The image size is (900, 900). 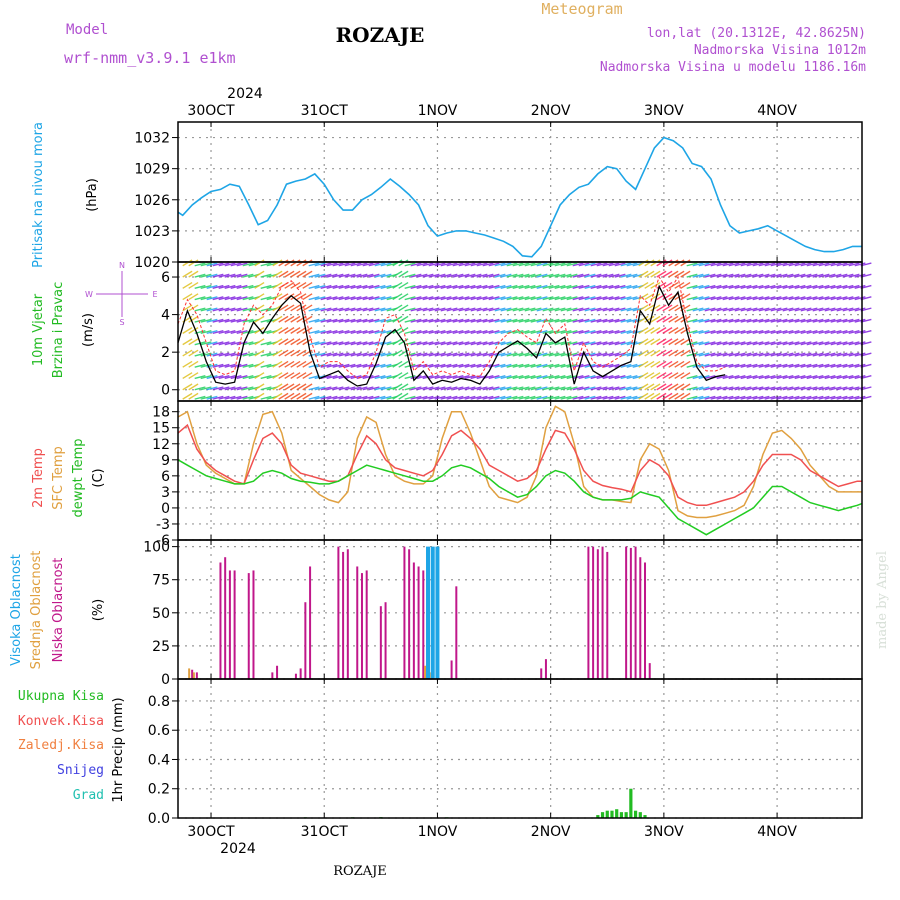 I want to click on bottom-day-label-5: 4NOV, so click(x=777, y=832).